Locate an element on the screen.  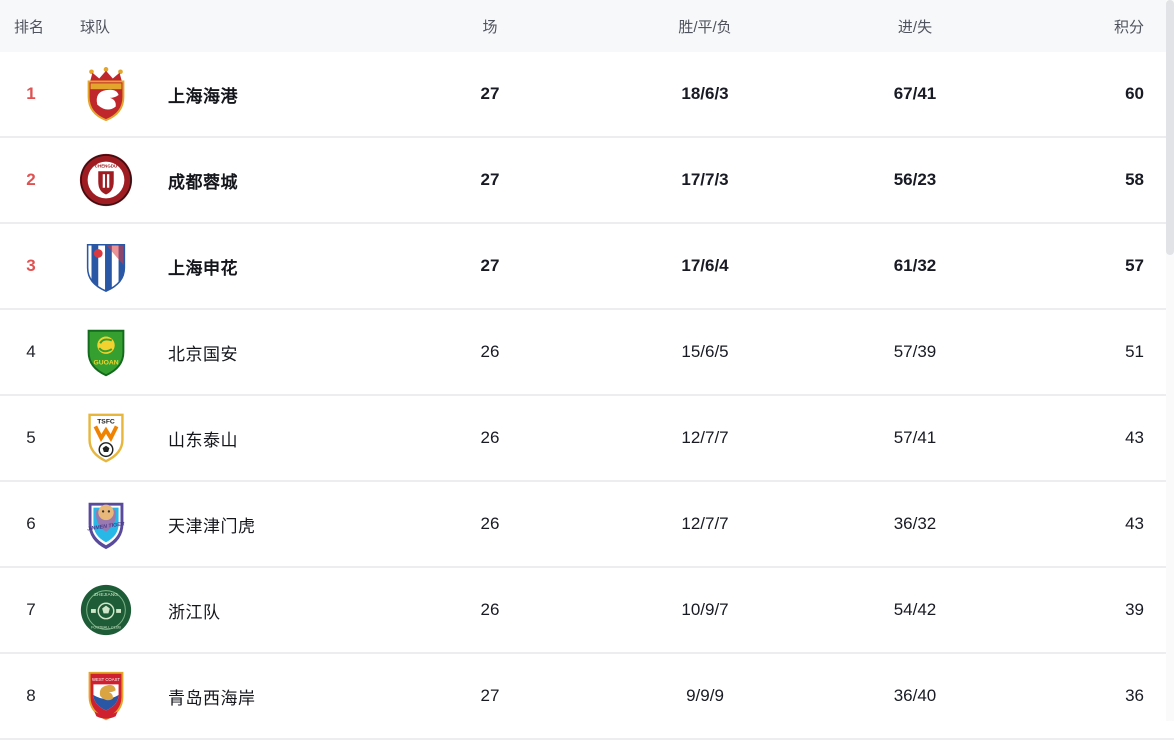
rank-number: 1 is located at coordinates (31, 93).